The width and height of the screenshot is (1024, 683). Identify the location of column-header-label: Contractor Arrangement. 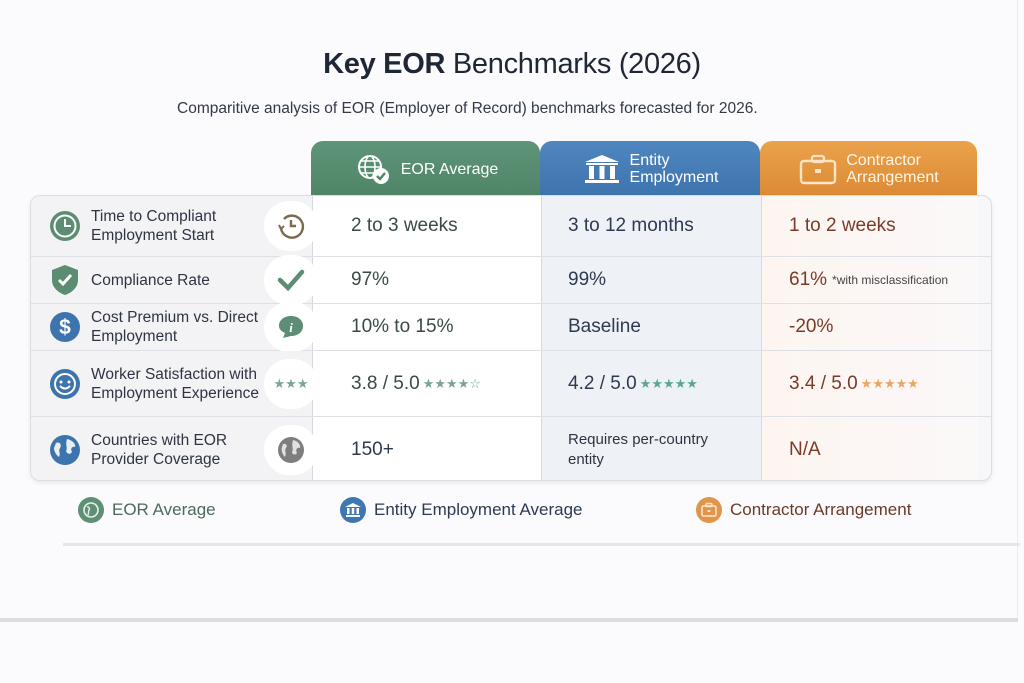
(892, 169).